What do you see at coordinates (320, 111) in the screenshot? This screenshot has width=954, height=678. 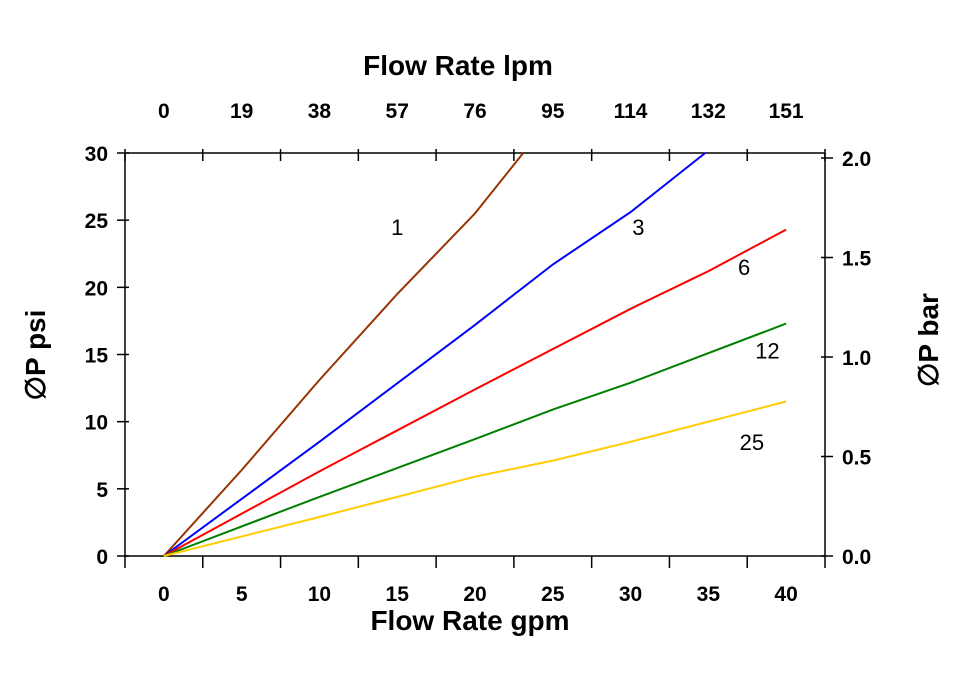 I see `x2-tick-label: 38` at bounding box center [320, 111].